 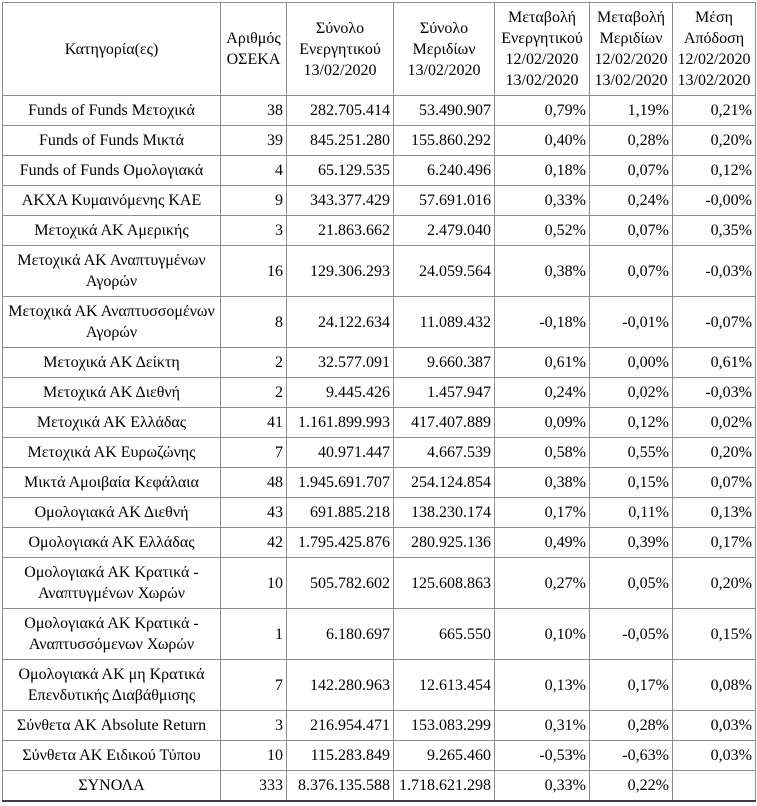 I want to click on total-assets-cell: 1.795.425.876, so click(x=340, y=542).